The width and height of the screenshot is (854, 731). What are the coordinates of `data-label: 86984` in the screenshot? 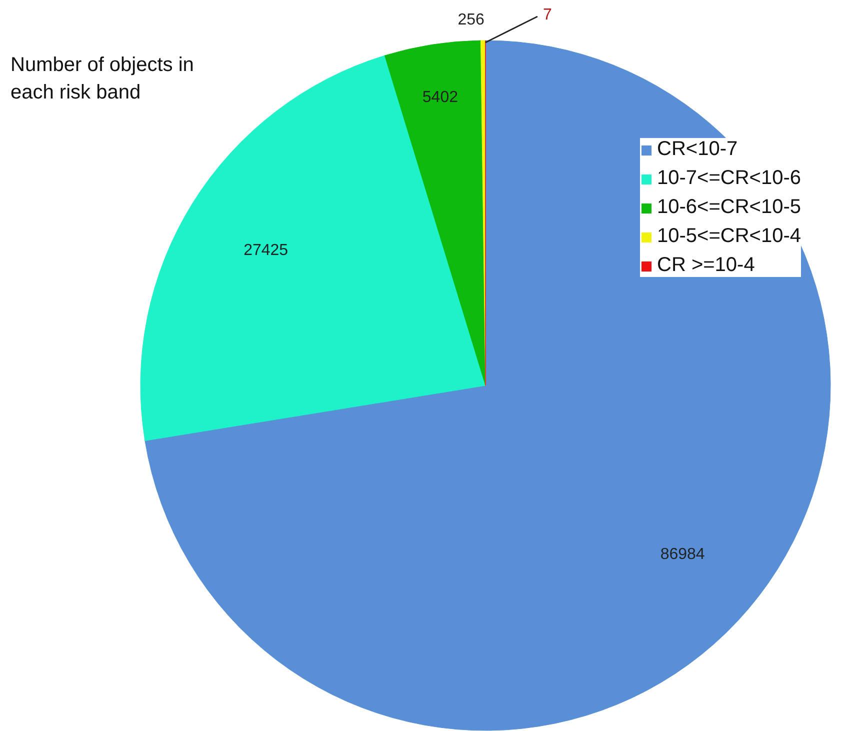 It's located at (682, 555).